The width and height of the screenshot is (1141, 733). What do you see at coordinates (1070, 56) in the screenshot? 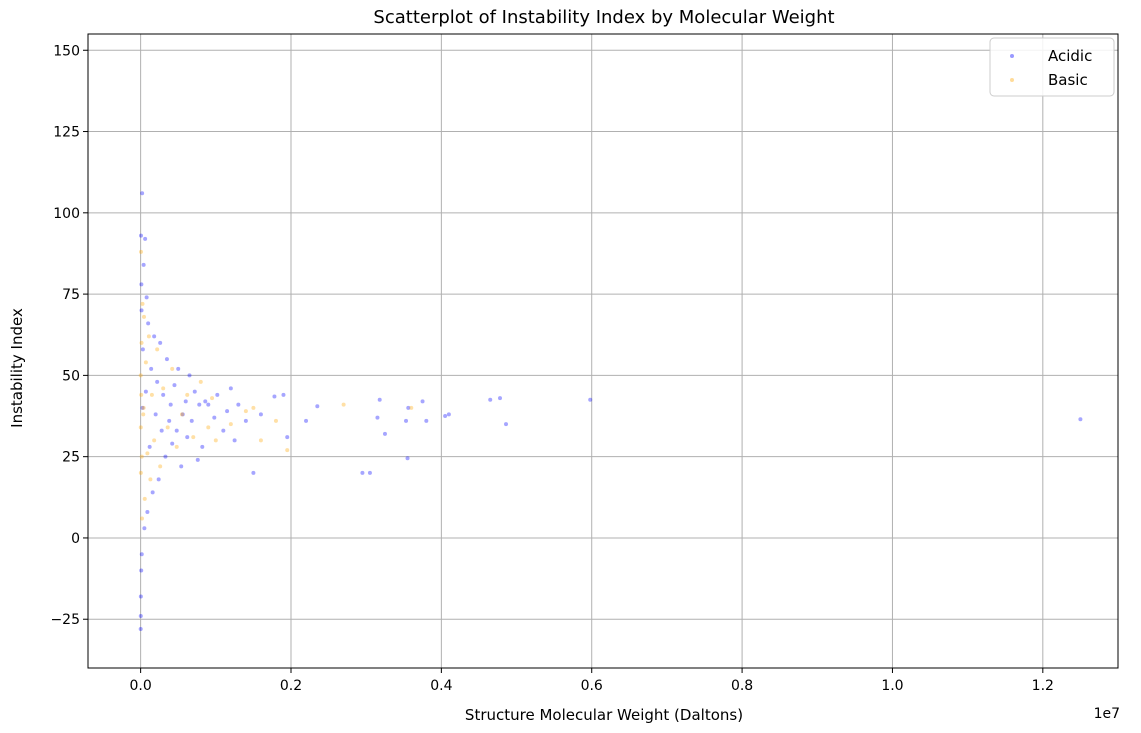
I see `legend-entry-acidic: Acidic` at bounding box center [1070, 56].